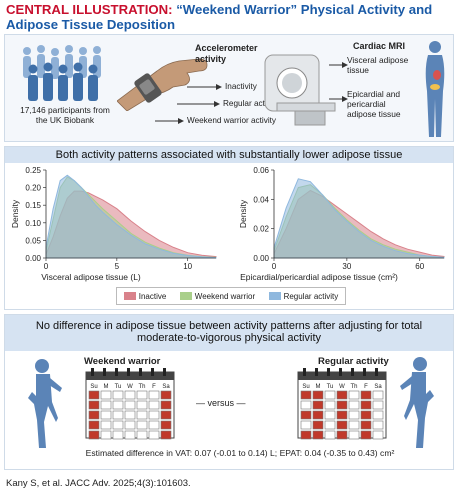  I want to click on weekend-warrior-label: Weekend warrior, so click(122, 361).